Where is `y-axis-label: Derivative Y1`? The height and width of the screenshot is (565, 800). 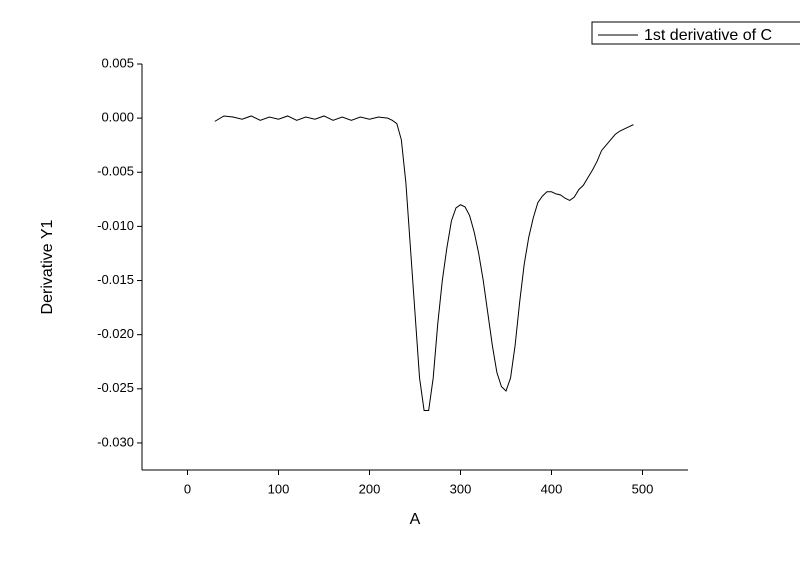 y-axis-label: Derivative Y1 is located at coordinates (47, 266).